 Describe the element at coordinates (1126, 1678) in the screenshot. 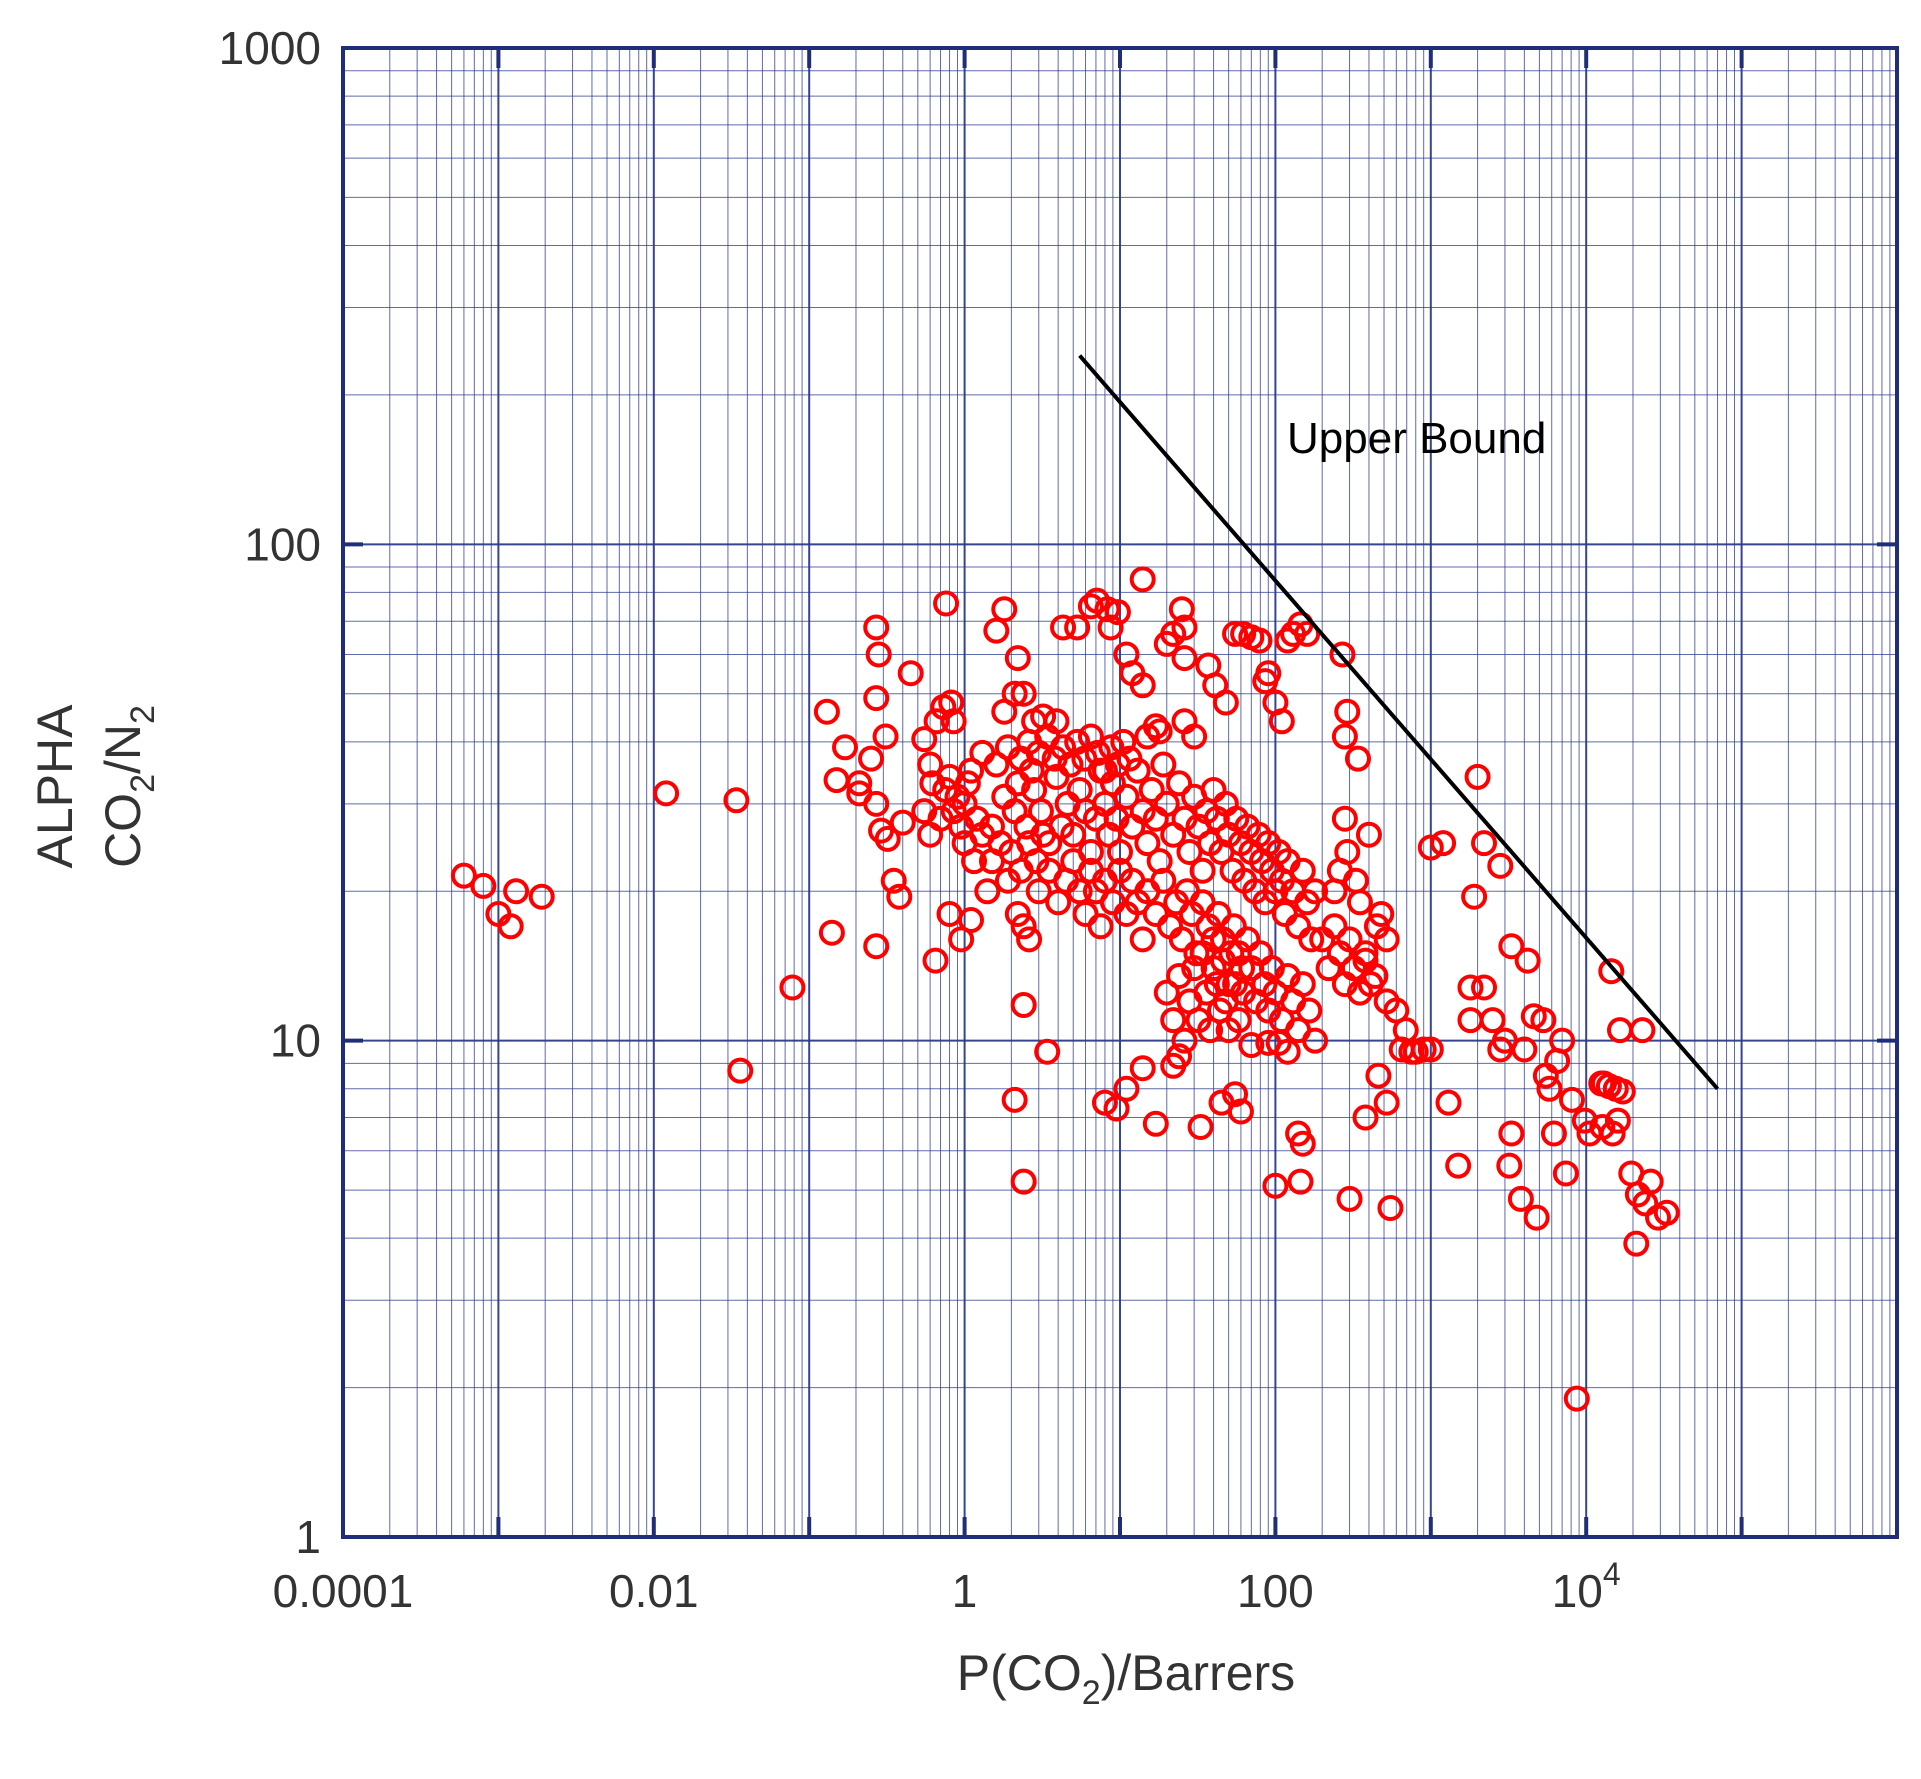

I see `x-axis-title: P(CO2)/Barrers` at that location.